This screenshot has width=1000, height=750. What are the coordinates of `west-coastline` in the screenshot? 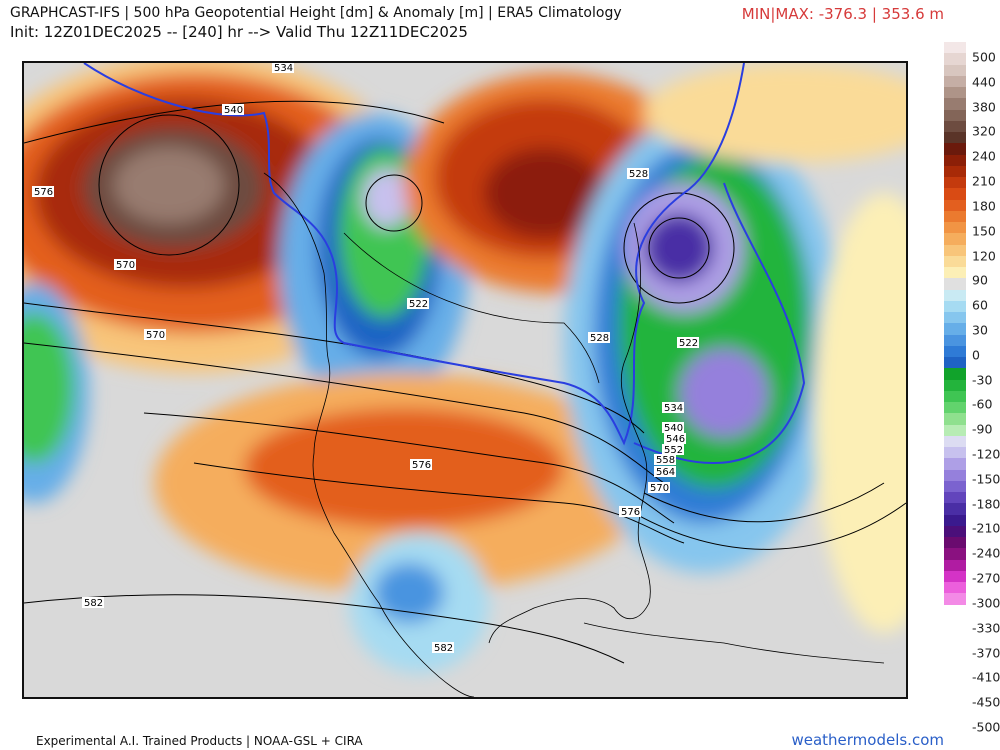 It's located at (369, 434).